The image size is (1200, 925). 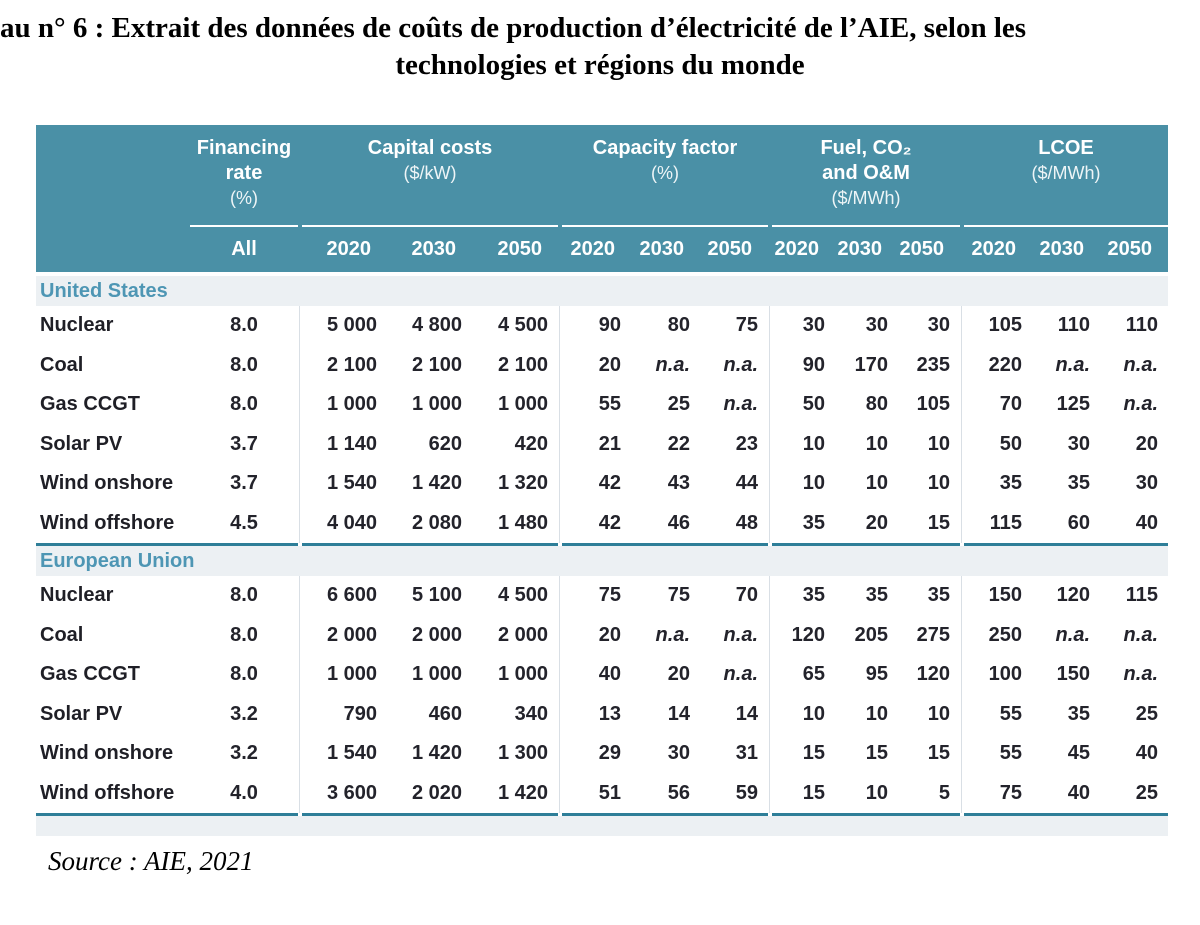 I want to click on cell-lcoe: 40, so click(x=1146, y=522).